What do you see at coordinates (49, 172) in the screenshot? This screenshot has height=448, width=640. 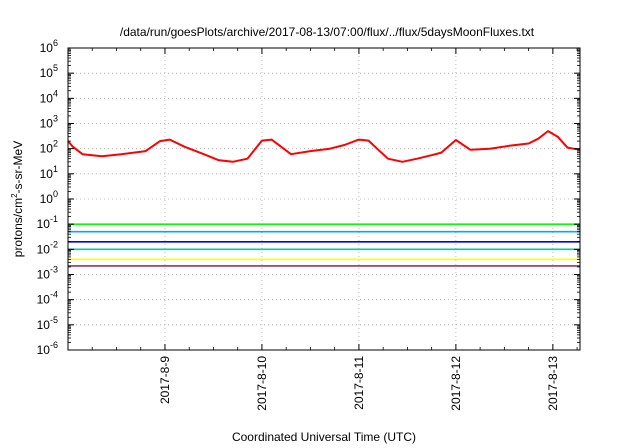 I see `y-tick-label: 10¹` at bounding box center [49, 172].